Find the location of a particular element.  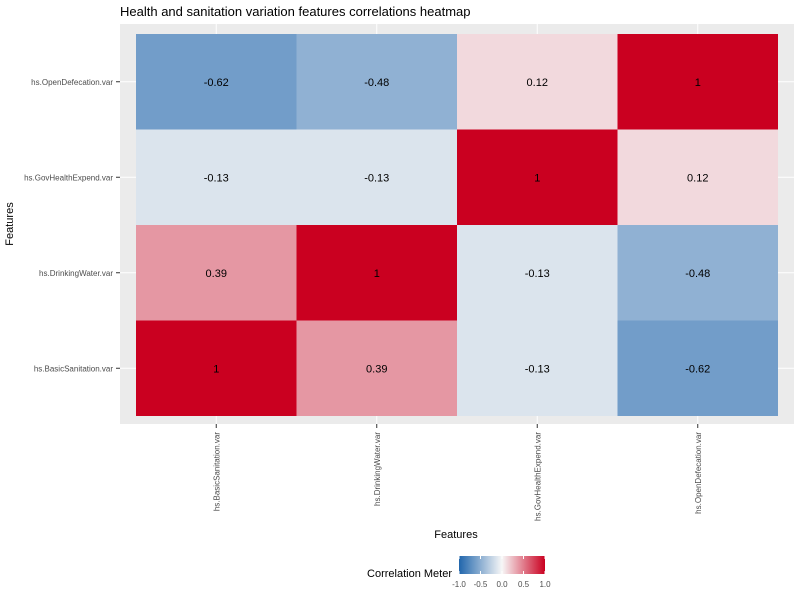

legend-title: Correlation Meter is located at coordinates (409, 574).